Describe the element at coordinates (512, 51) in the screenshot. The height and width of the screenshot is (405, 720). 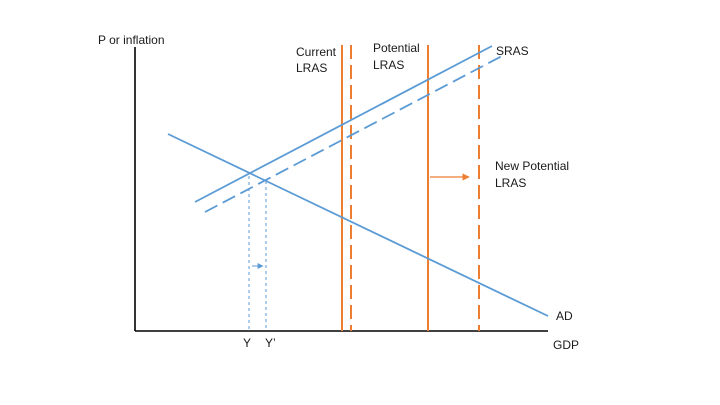
I see `sras-label: SRAS` at that location.